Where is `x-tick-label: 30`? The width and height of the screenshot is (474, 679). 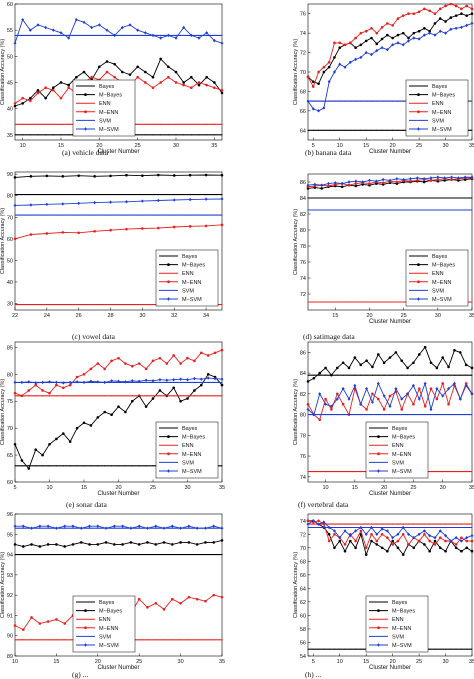
x-tick-label: 30 is located at coordinates (181, 662).